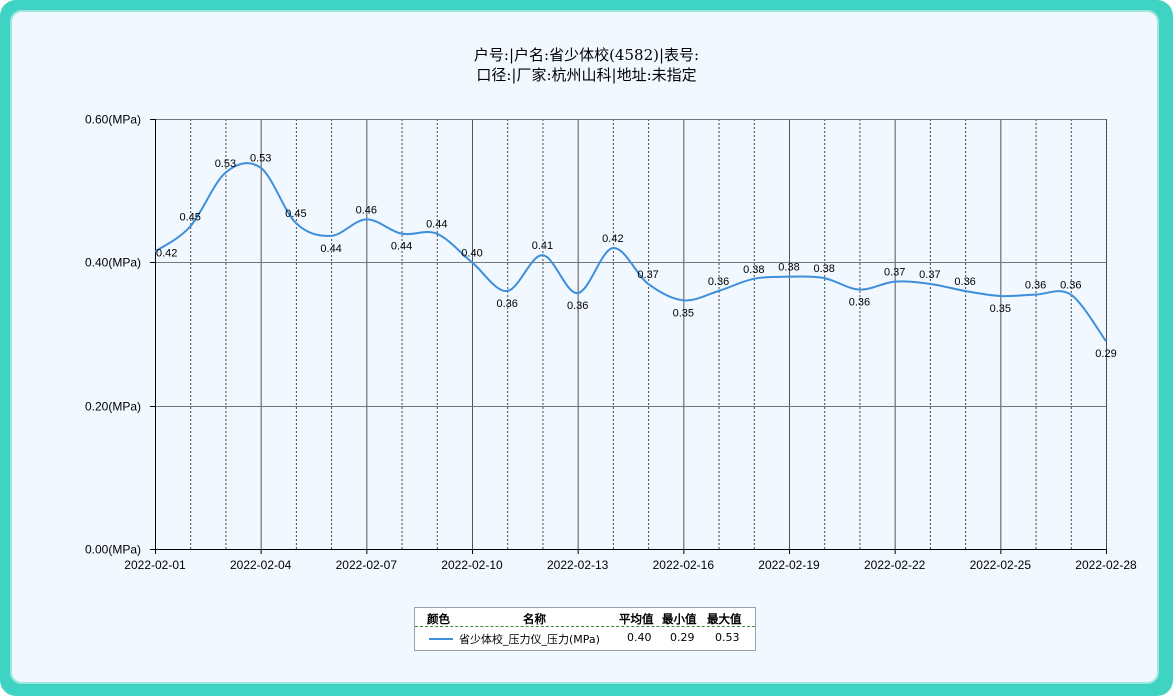 The height and width of the screenshot is (696, 1173). I want to click on y-tick-label: 0.00(MPa), so click(113, 550).